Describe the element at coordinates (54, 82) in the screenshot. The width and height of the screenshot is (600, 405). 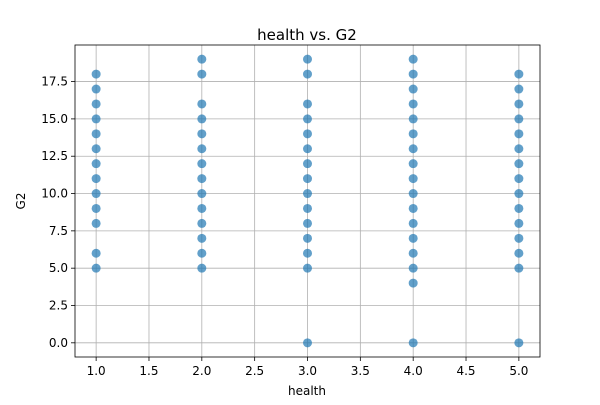
I see `y-tick-label: 17.5` at that location.